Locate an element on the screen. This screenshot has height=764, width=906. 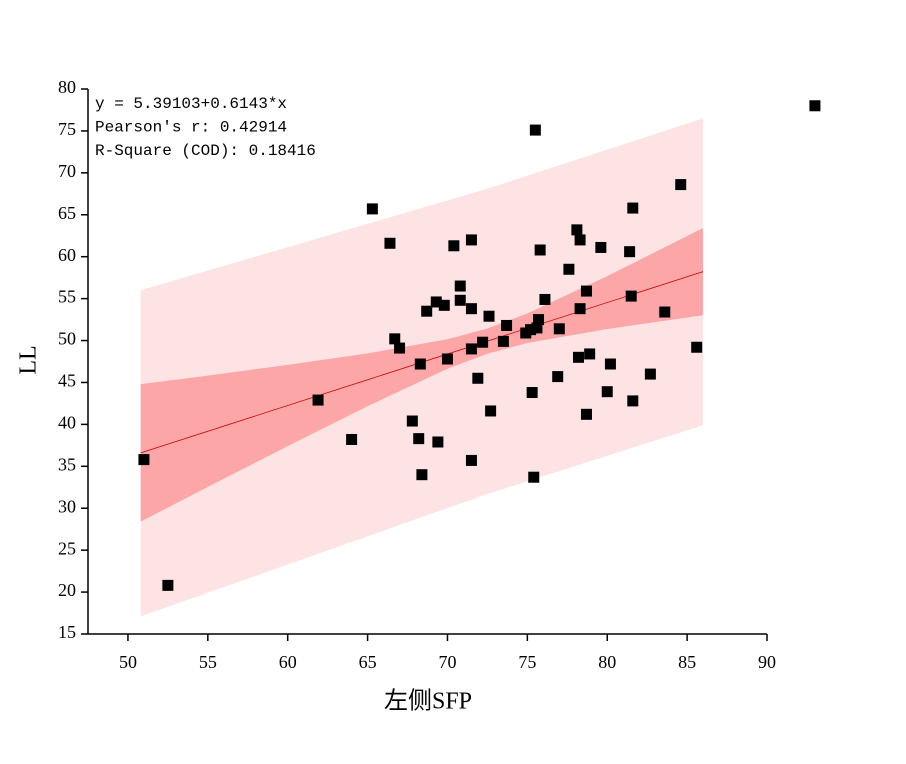
y-tick-label: 75 is located at coordinates (67, 129).